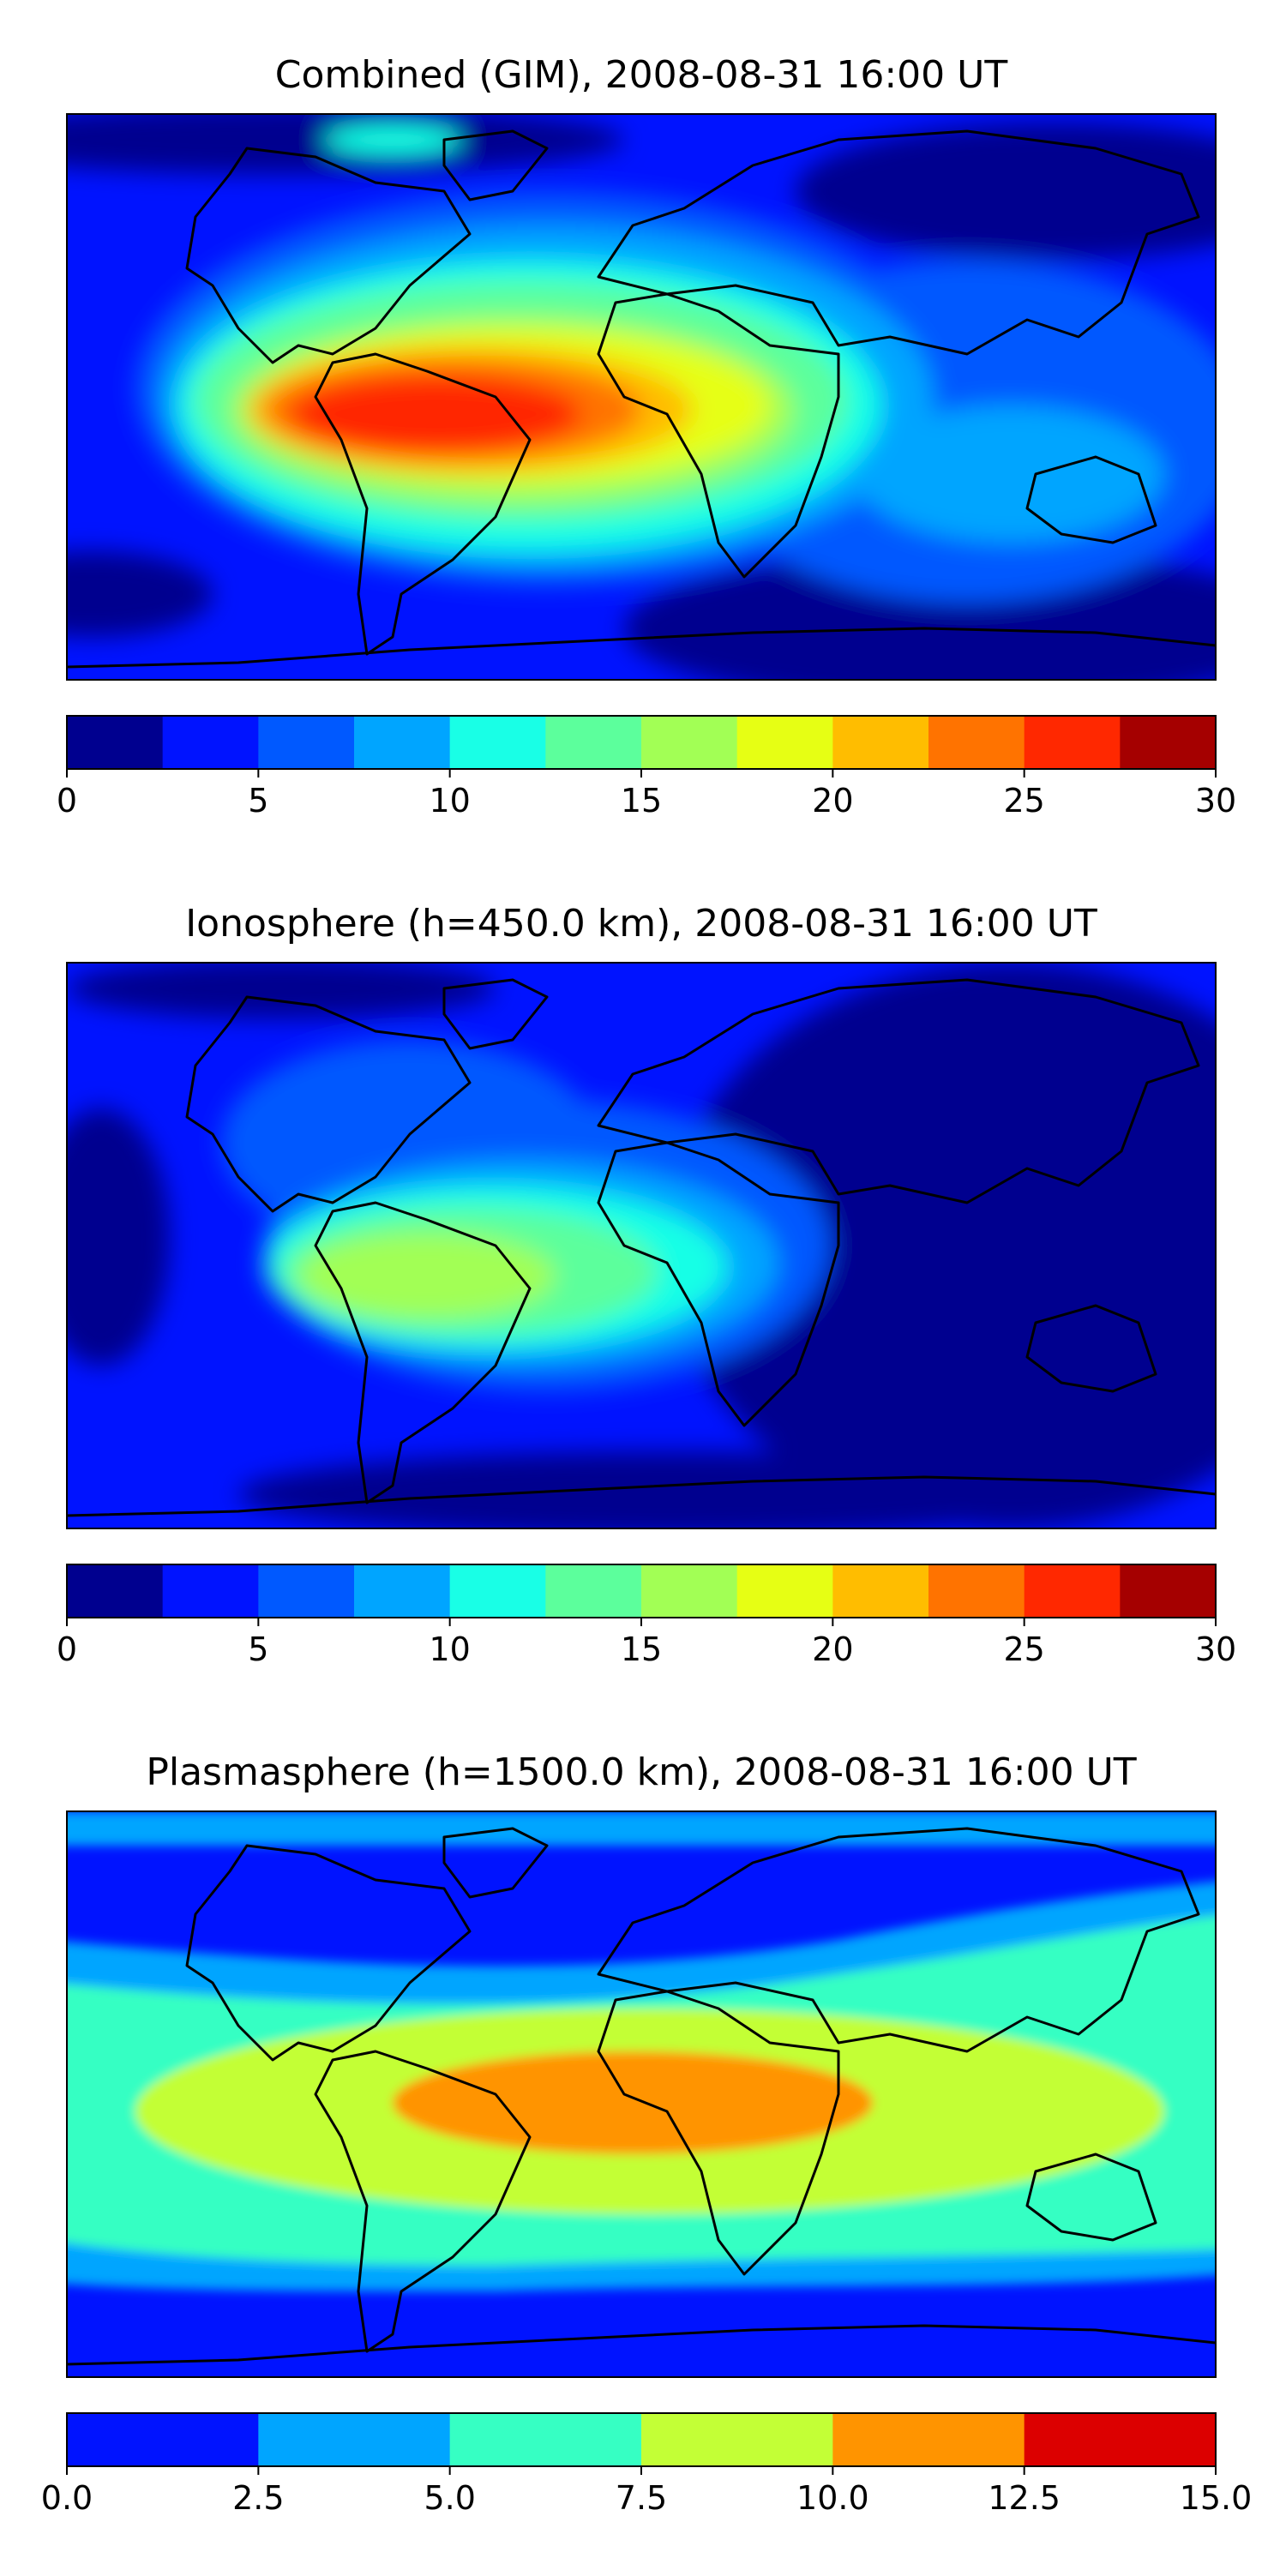  Describe the element at coordinates (1024, 2498) in the screenshot. I see `colorbar-tick-label: 12.5` at that location.